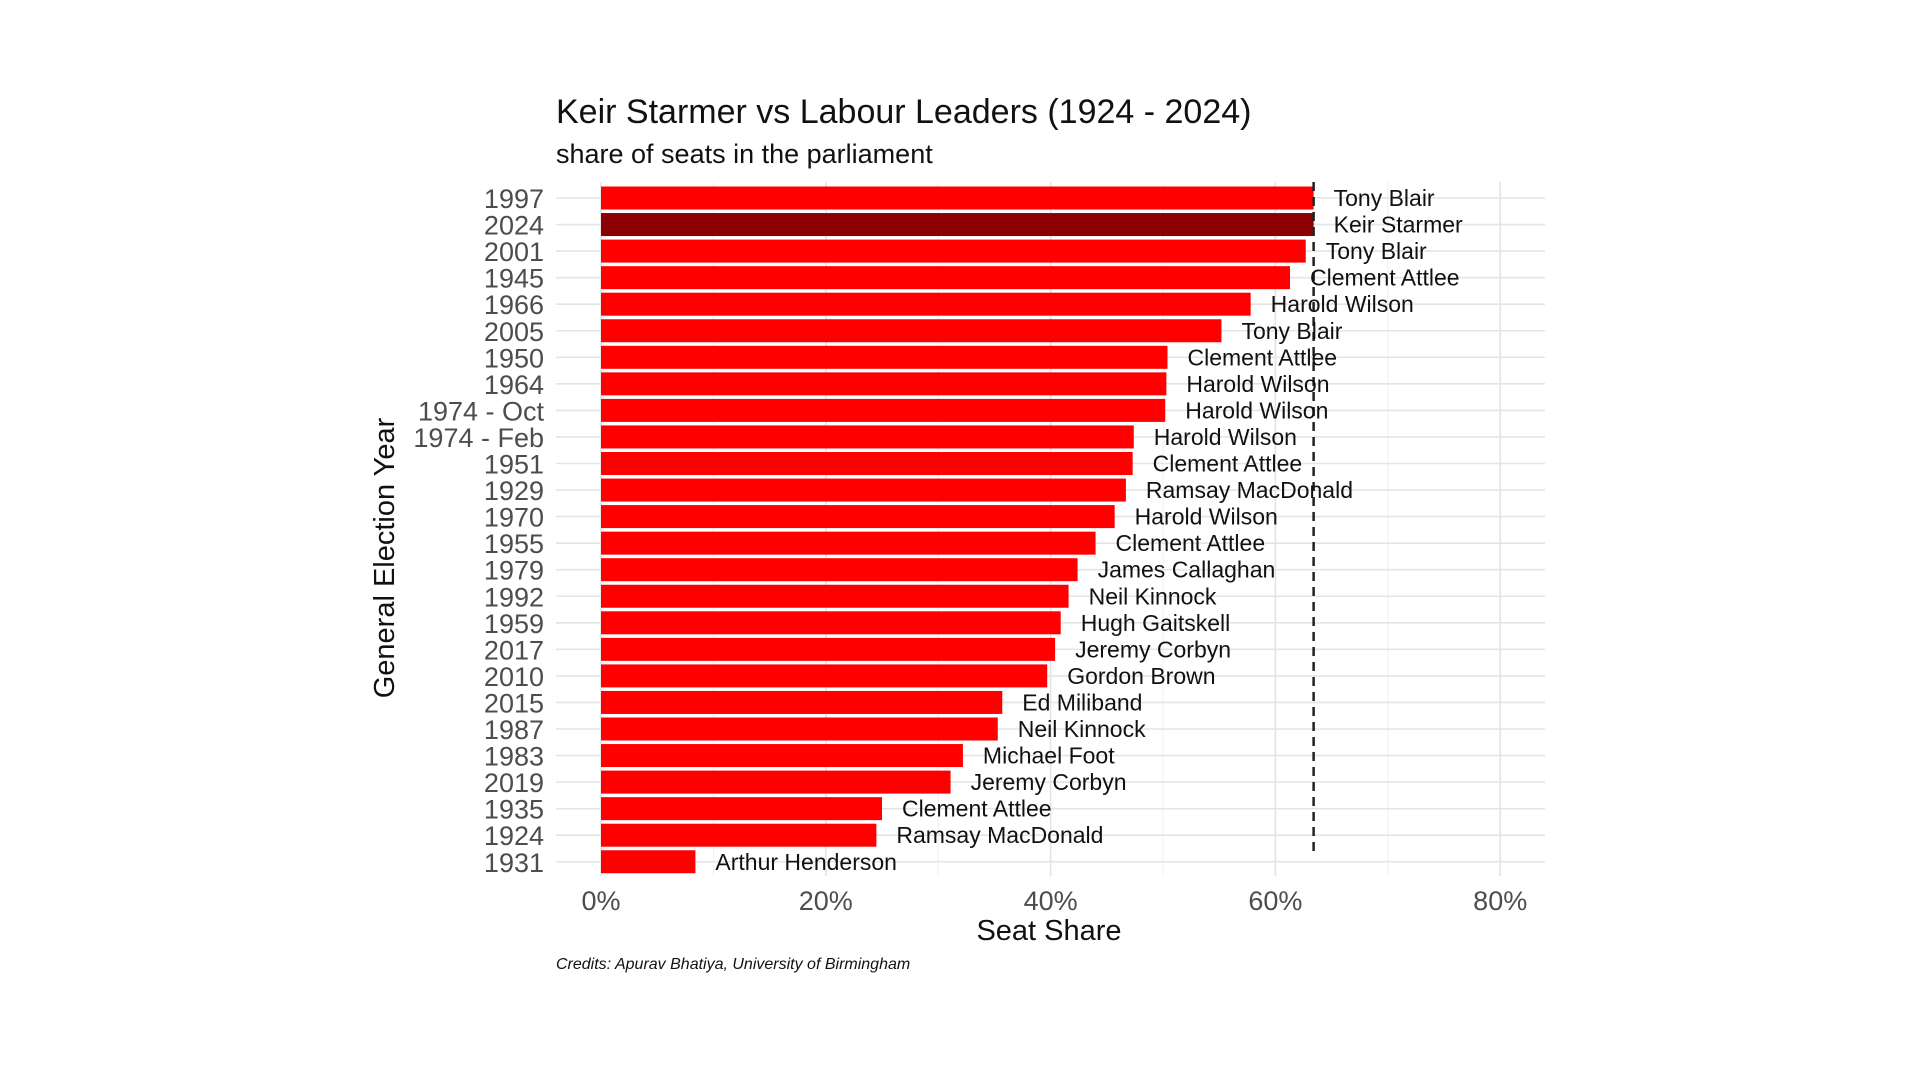 This screenshot has height=1080, width=1920. What do you see at coordinates (1156, 623) in the screenshot?
I see `bar-label: Hugh Gaitskell` at bounding box center [1156, 623].